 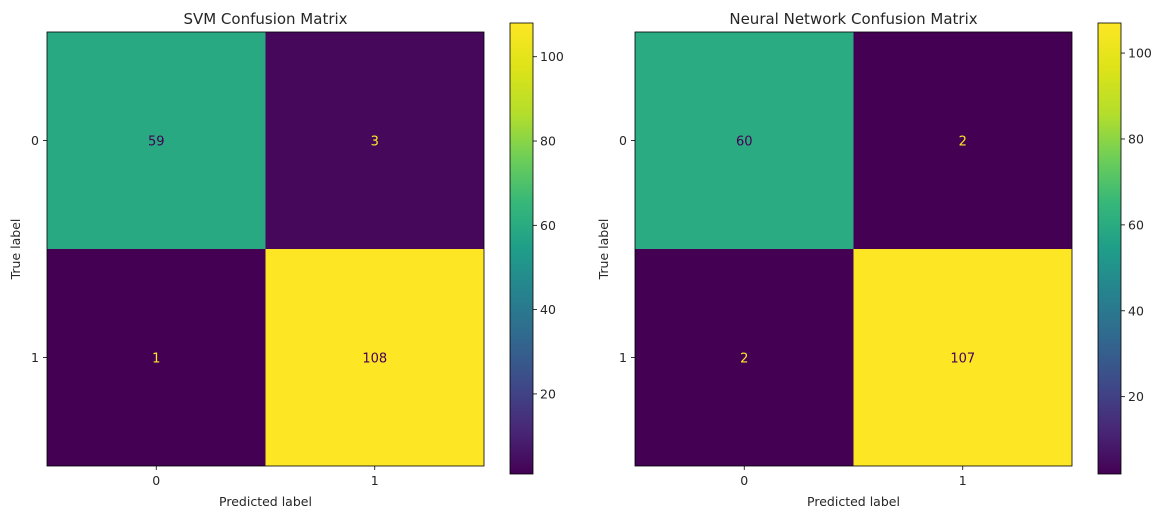 I want to click on cell-value-label: 60, so click(x=744, y=142).